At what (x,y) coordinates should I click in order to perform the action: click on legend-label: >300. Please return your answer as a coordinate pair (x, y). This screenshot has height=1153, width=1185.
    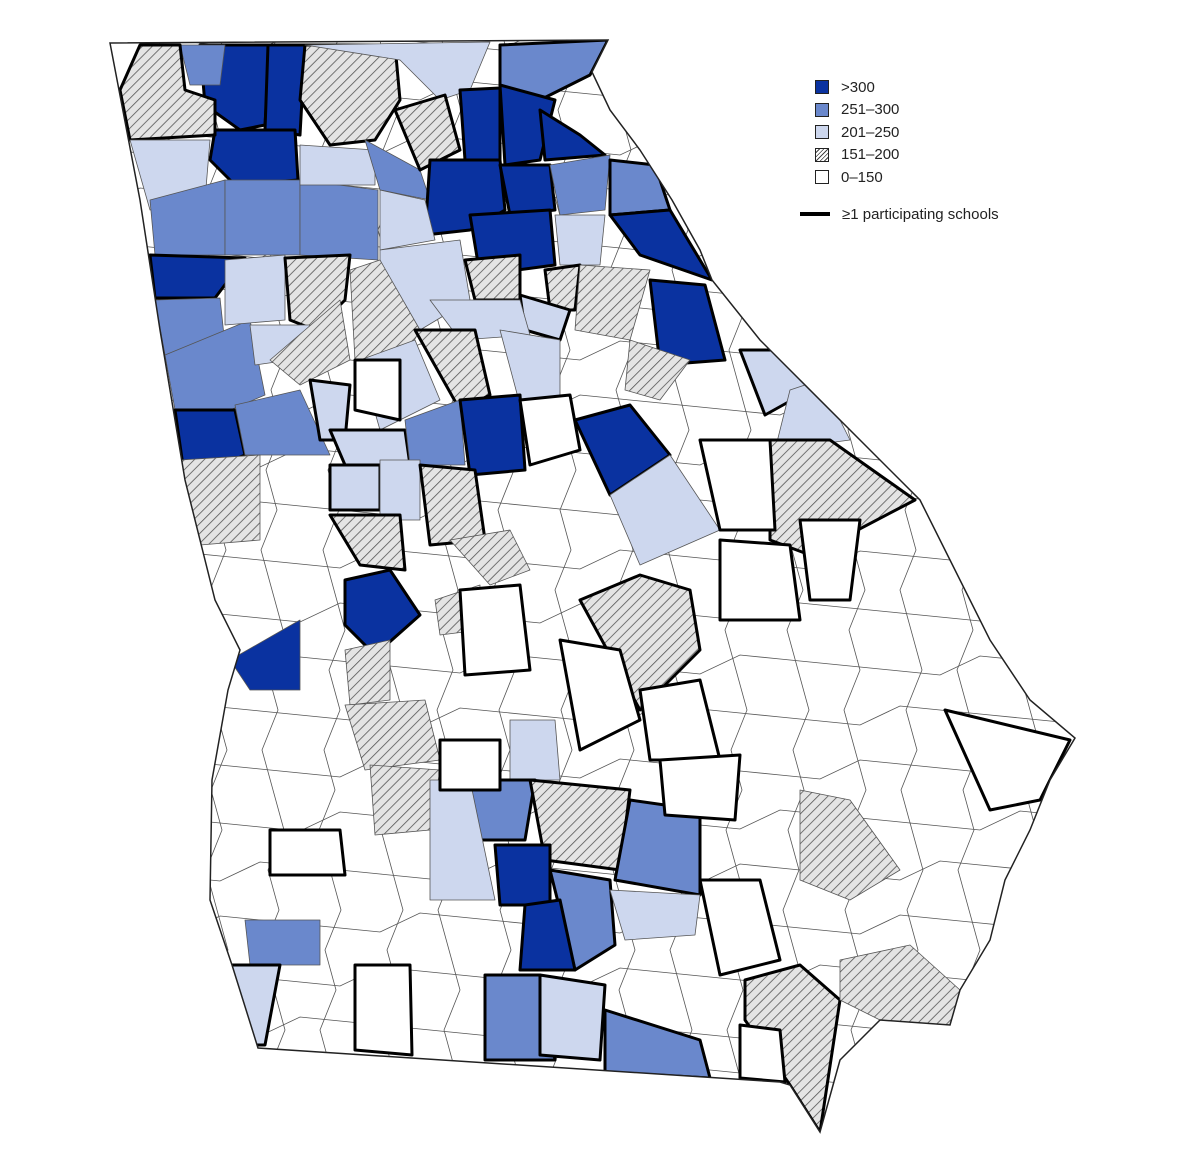
    Looking at the image, I should click on (858, 87).